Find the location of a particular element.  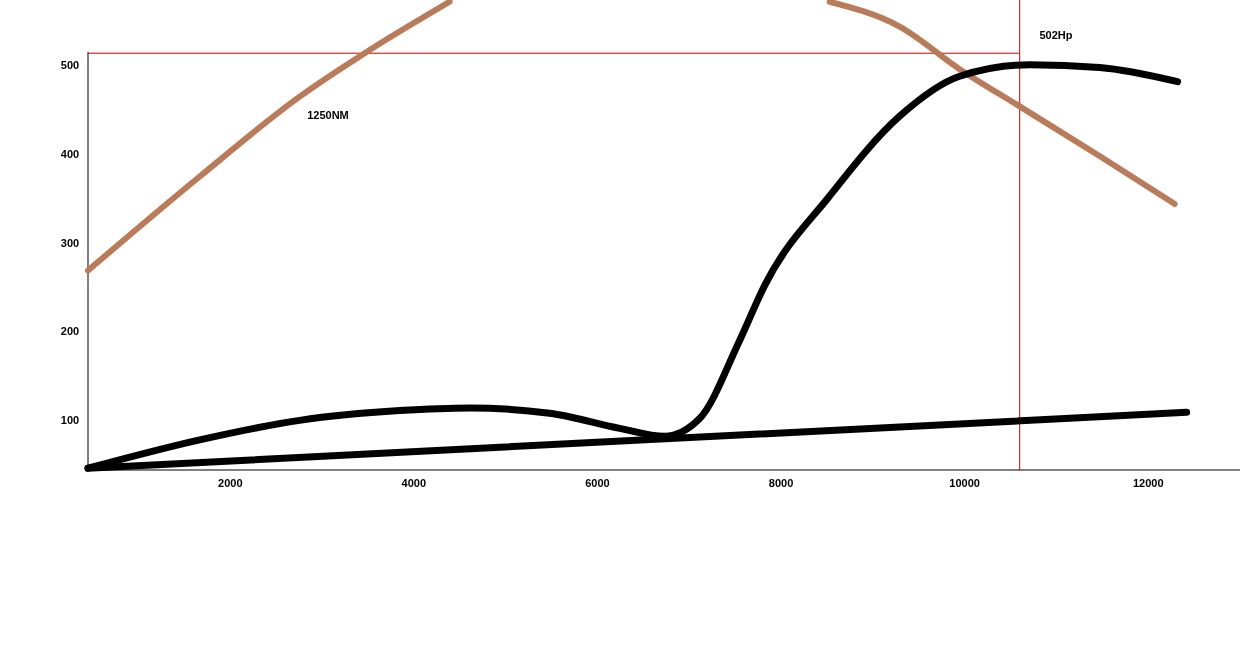

x-tick-label: 8000 is located at coordinates (781, 482).